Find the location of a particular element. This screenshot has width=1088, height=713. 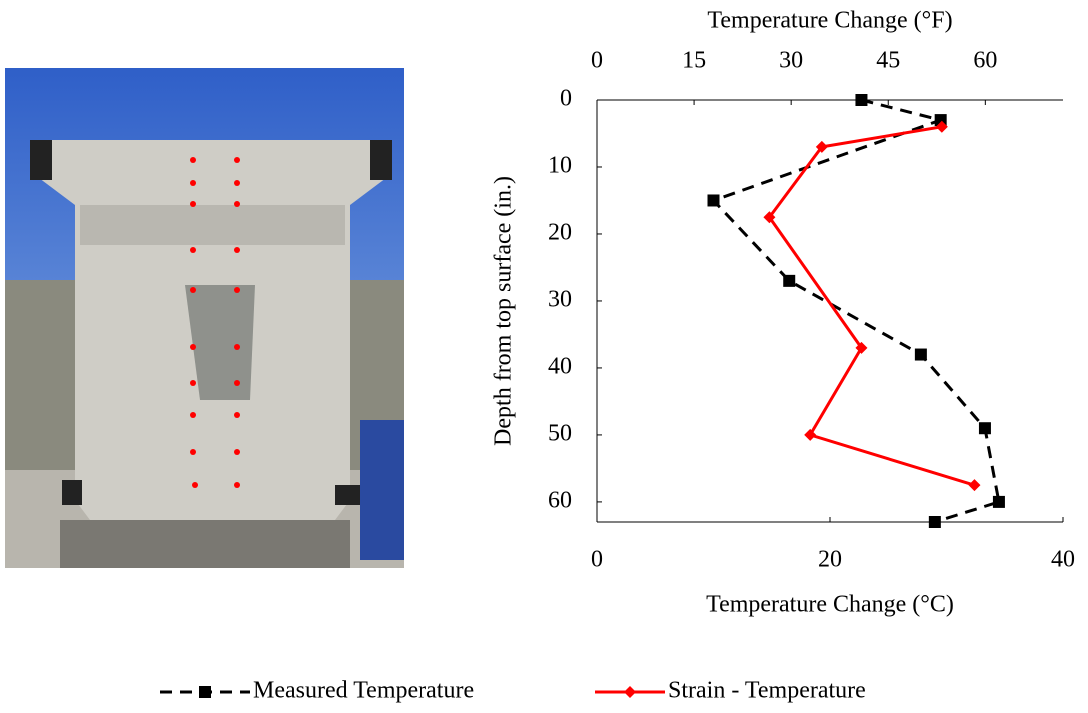

y-tick-label: 0 is located at coordinates (566, 99).